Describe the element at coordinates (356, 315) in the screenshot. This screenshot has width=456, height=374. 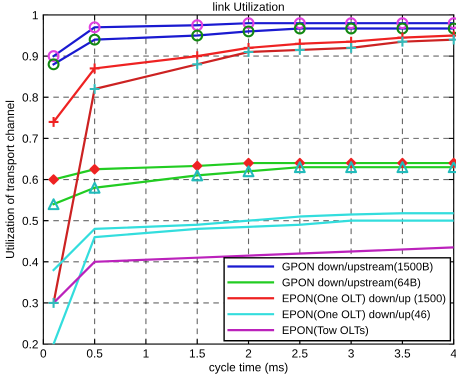
I see `legend-label: EPON(One OLT) down/up(46)` at that location.